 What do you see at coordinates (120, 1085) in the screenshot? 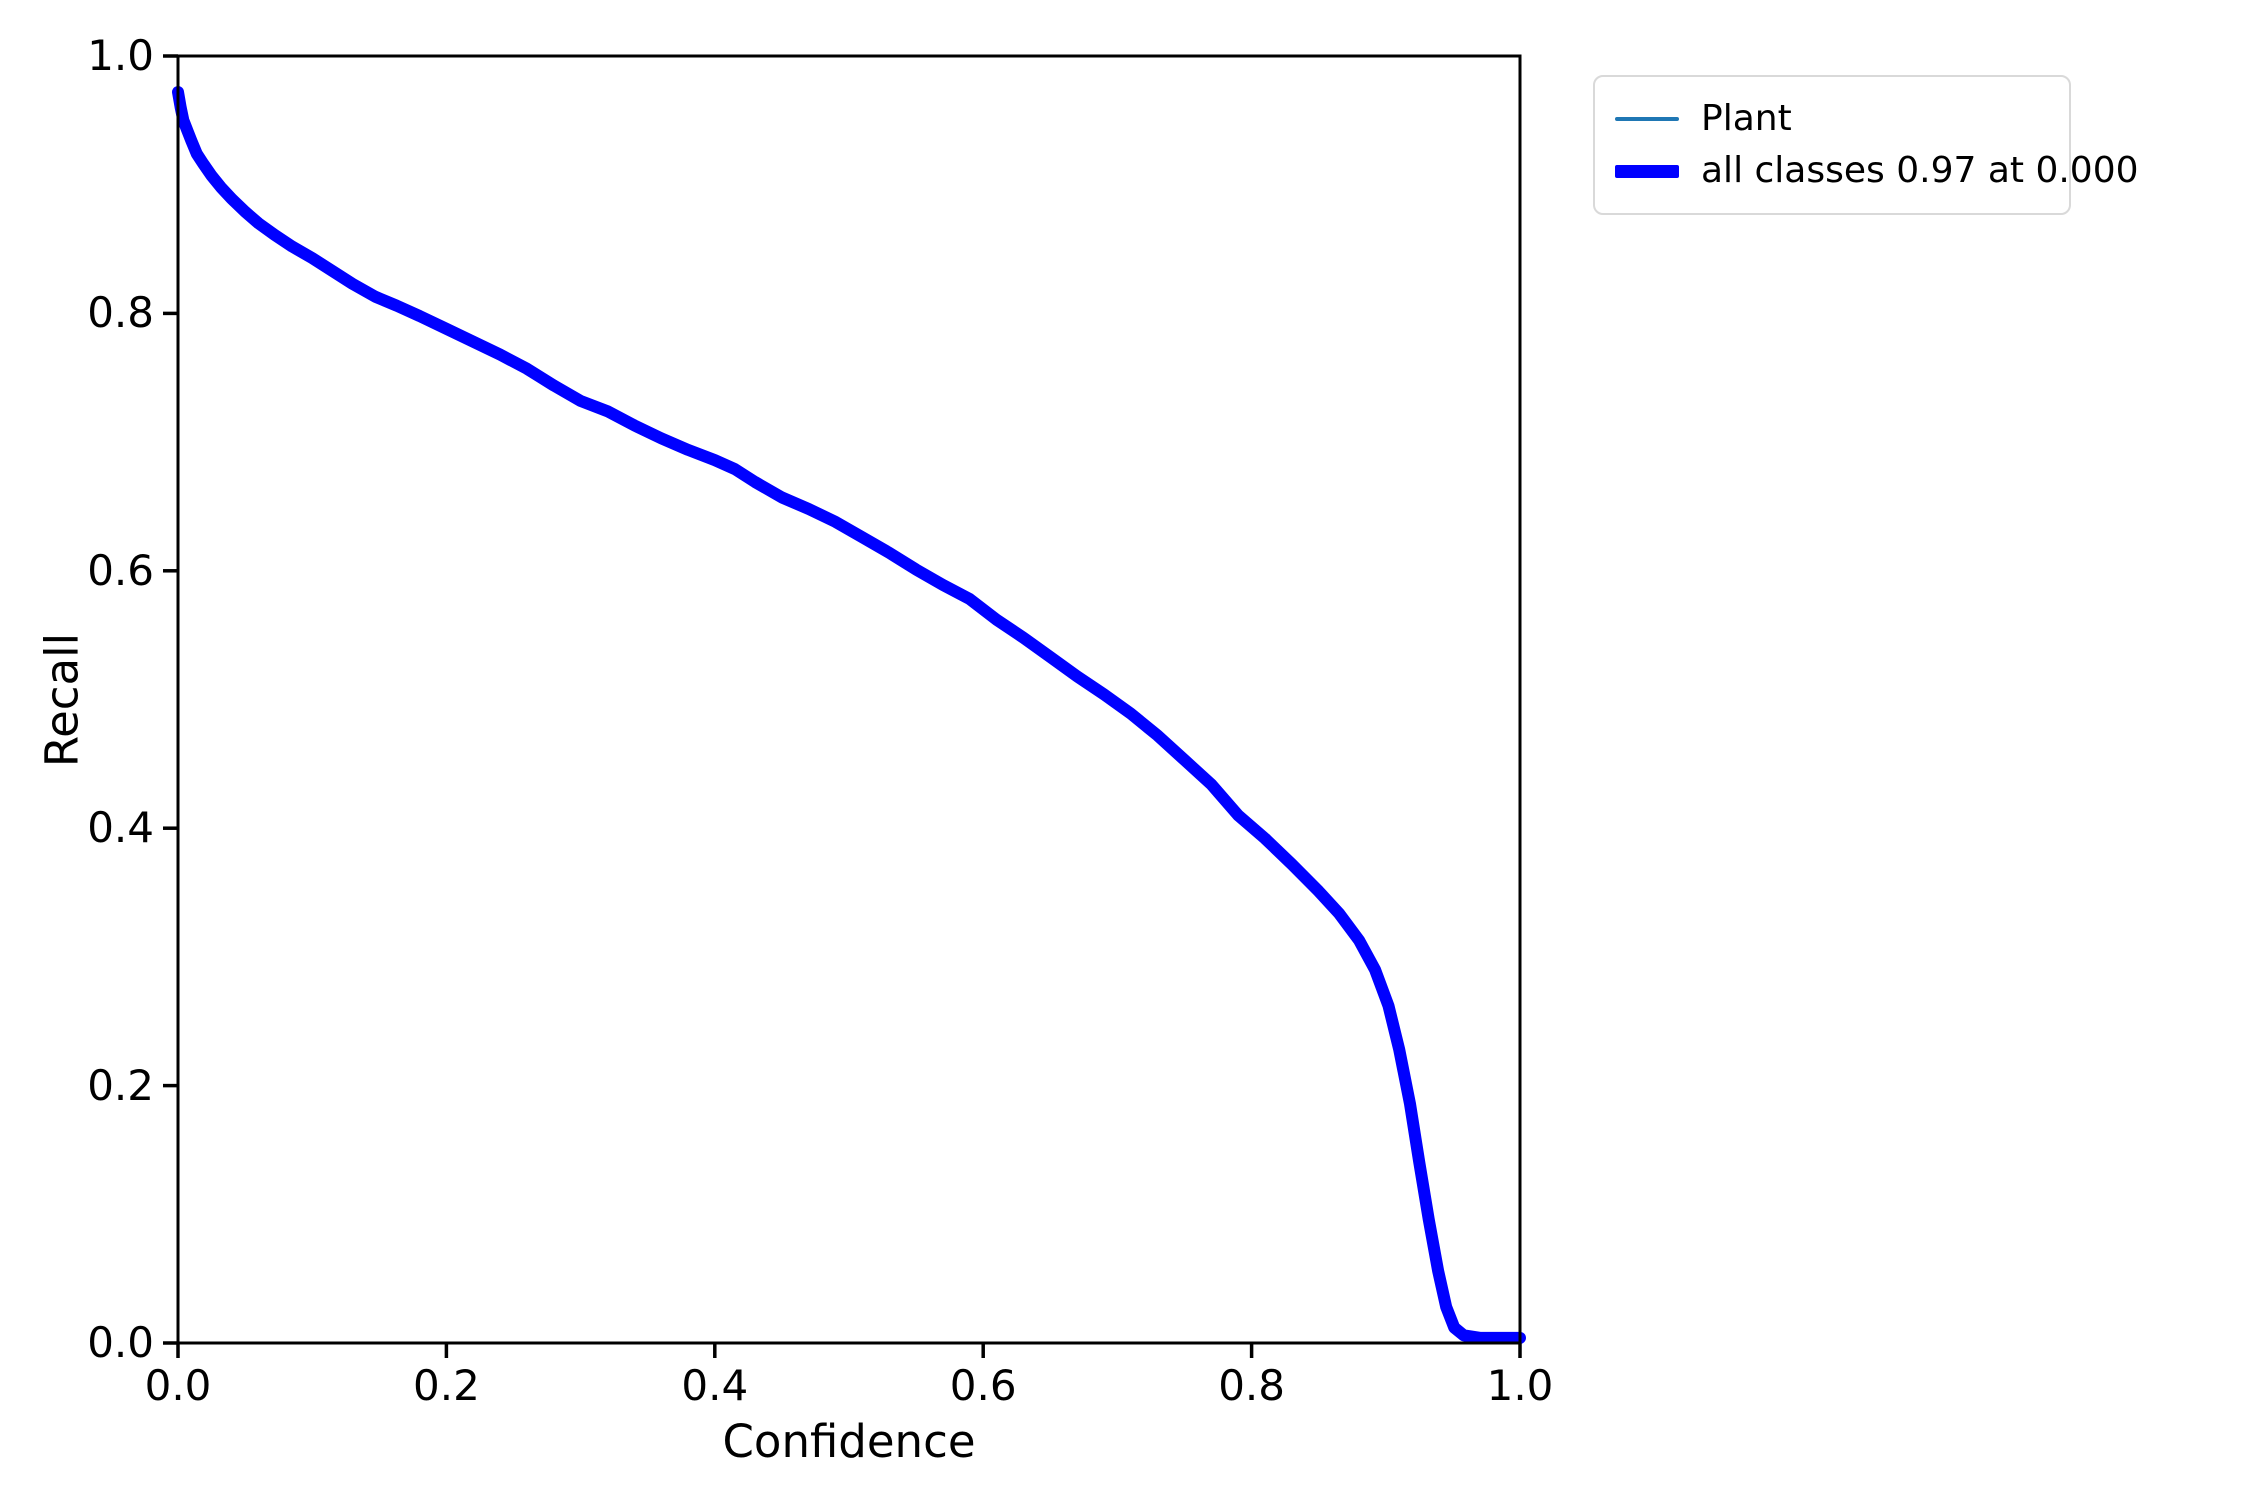
I see `y-tick-label: 0.2` at bounding box center [120, 1085].